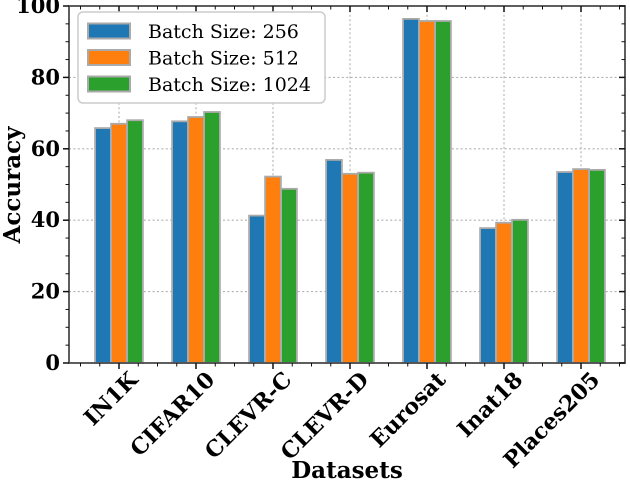 This screenshot has height=484, width=630. Describe the element at coordinates (111, 398) in the screenshot. I see `x-tick-label: IN1K` at that location.